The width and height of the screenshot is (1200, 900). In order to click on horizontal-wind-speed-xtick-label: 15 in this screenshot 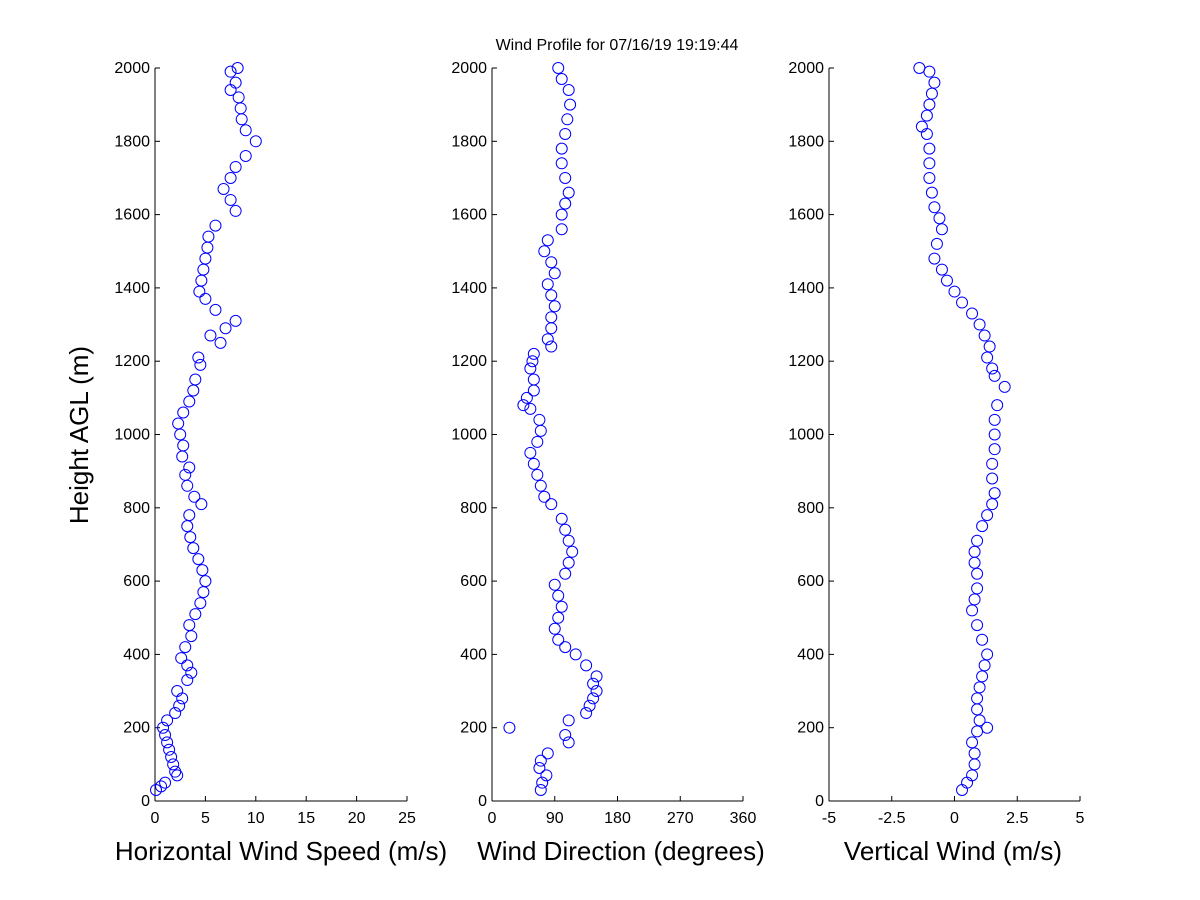, I will do `click(306, 818)`.